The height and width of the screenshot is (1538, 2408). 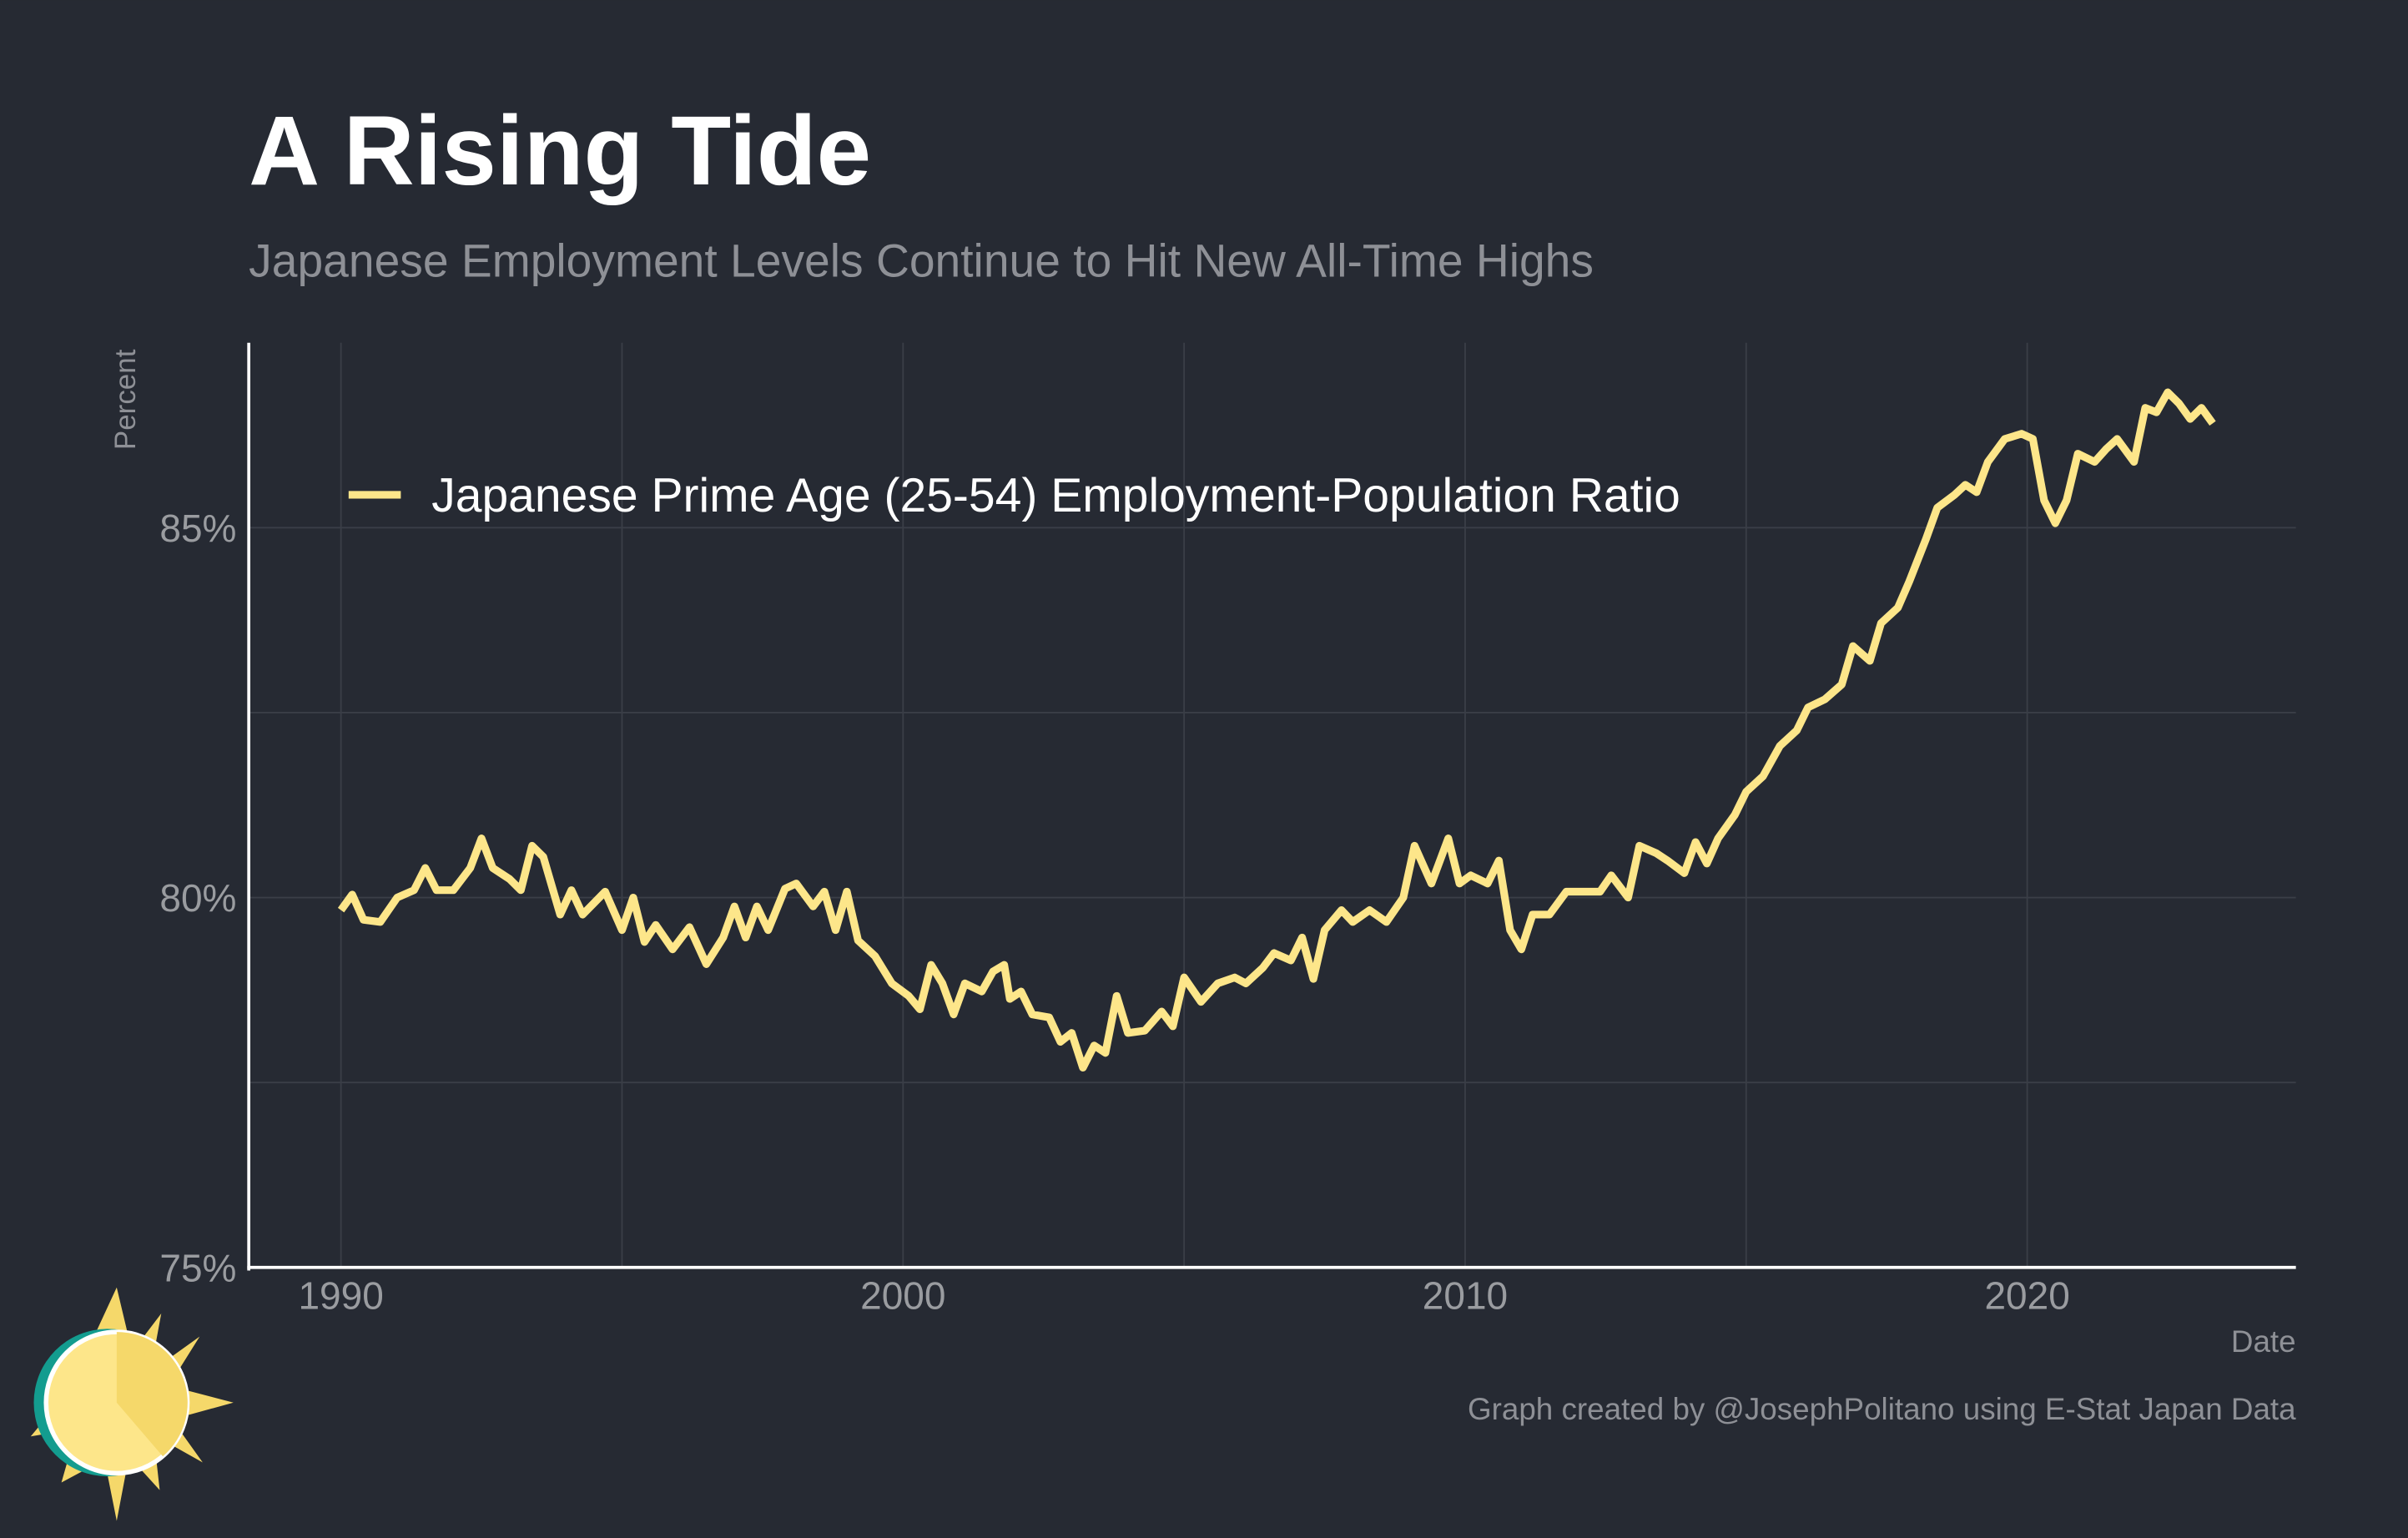 I want to click on y-tick-label: 75%, so click(x=197, y=1267).